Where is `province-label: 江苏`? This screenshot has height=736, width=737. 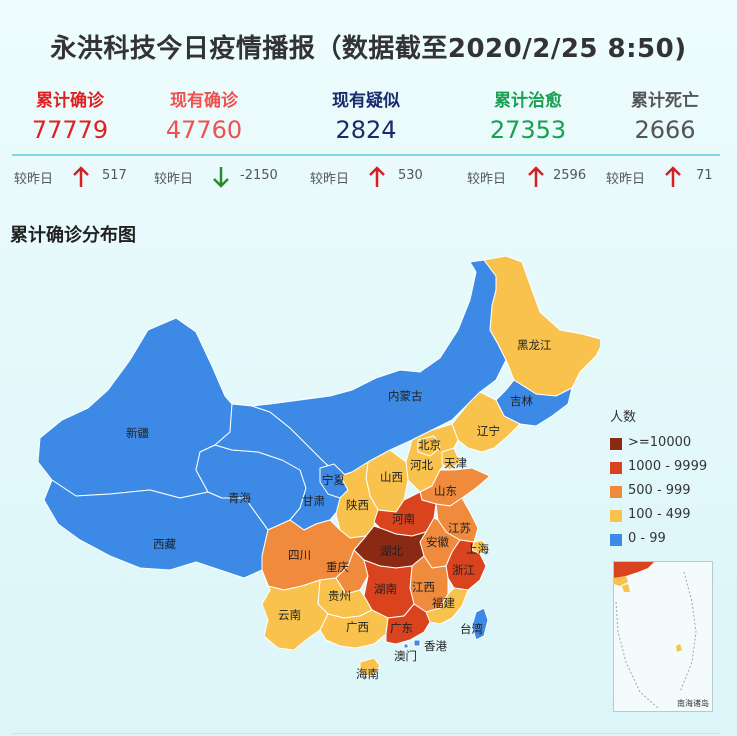
province-label: 江苏 is located at coordinates (459, 528).